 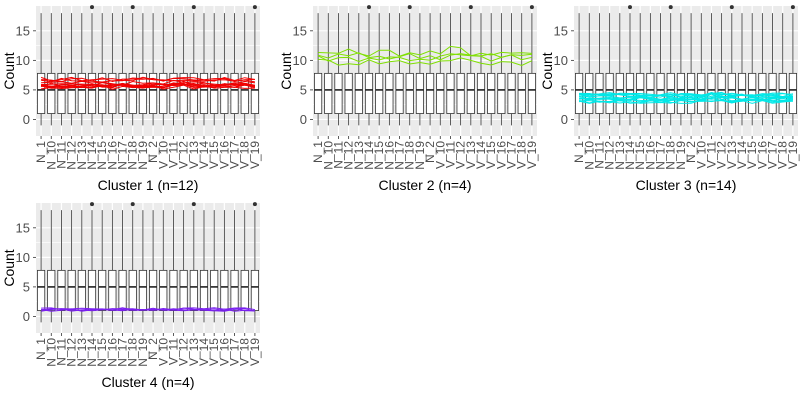 I want to click on x-tick-label: V_17, so click(x=512, y=155).